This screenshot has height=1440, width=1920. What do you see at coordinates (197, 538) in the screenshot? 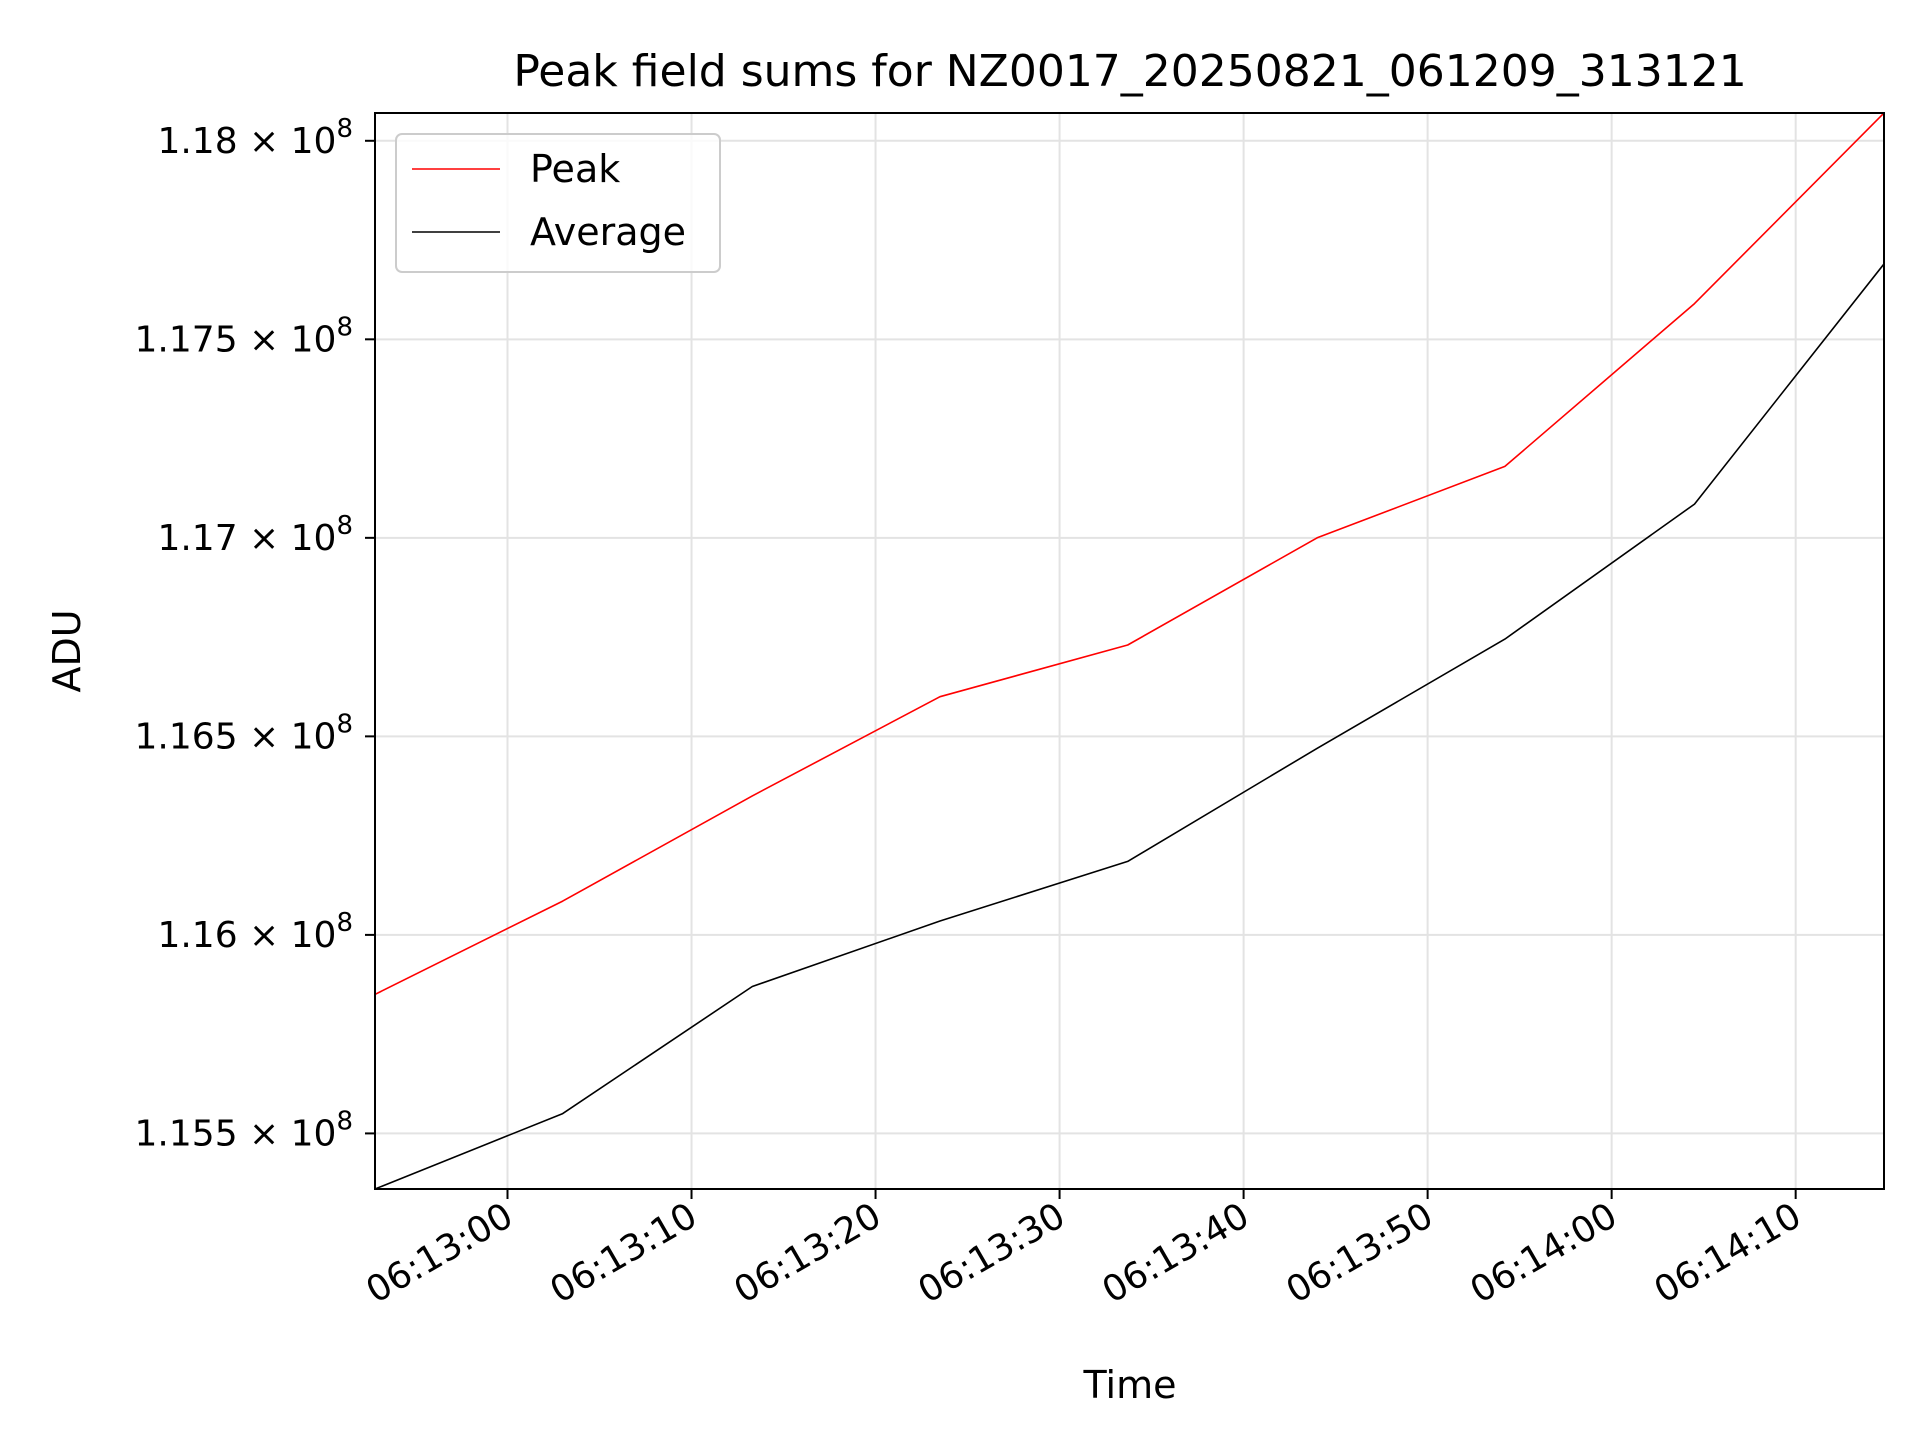
I see `y-tick-mantissa: 1.17` at bounding box center [197, 538].